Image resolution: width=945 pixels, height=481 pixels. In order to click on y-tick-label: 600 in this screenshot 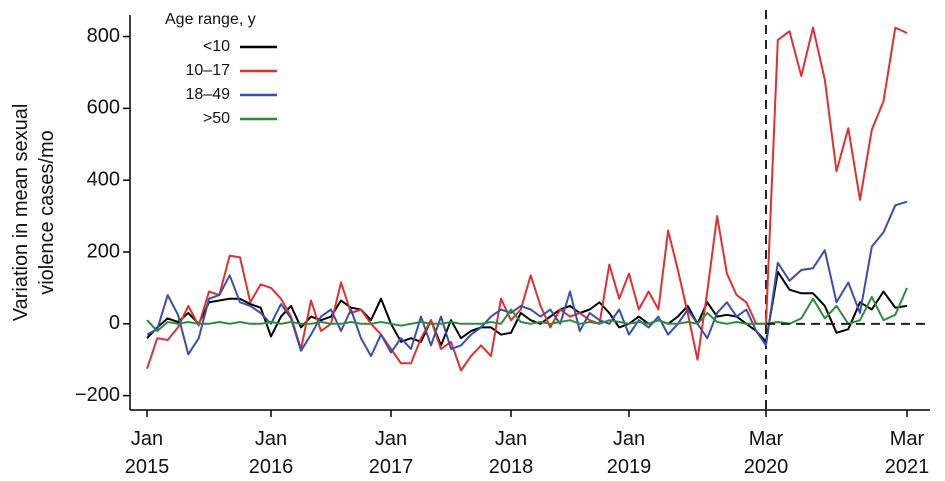, I will do `click(103, 108)`.